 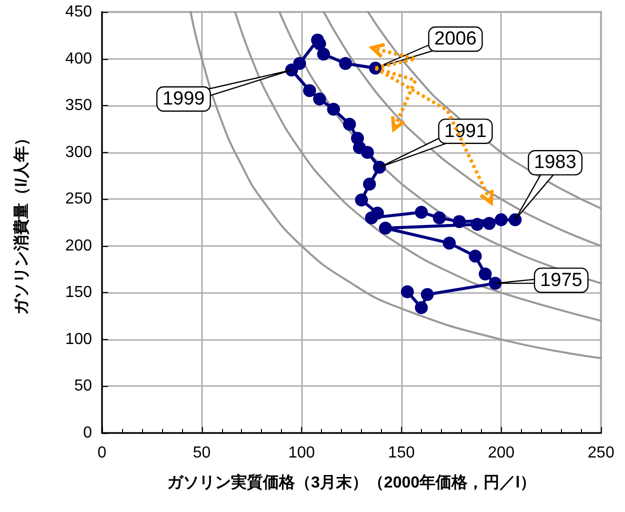 I want to click on y-tick-label: 250, so click(x=78, y=199).